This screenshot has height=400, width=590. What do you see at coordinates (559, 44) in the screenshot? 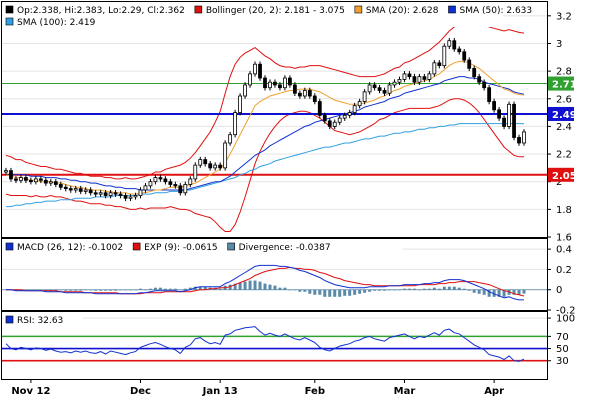
I see `price-y-tick-label: 3` at bounding box center [559, 44].